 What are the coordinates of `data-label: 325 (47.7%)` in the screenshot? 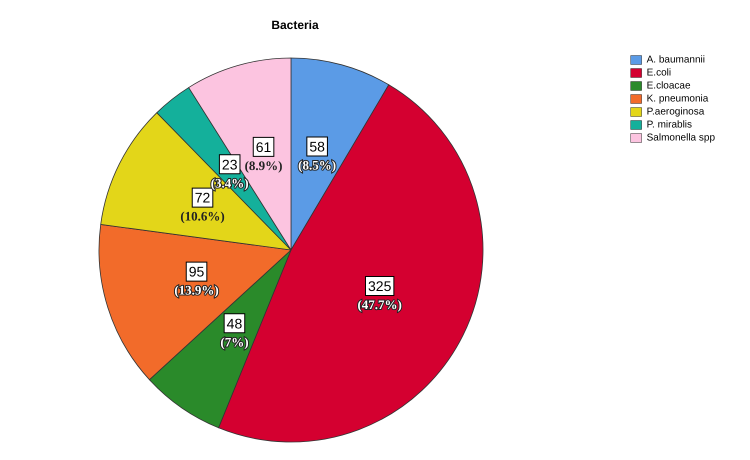 It's located at (379, 295).